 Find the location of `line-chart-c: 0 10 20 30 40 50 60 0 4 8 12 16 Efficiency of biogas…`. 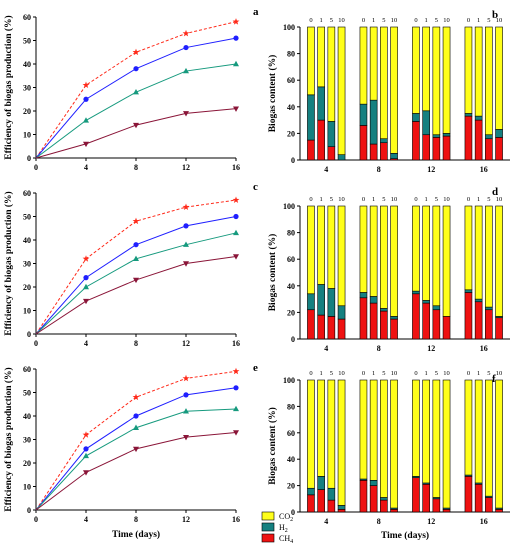

line-chart-c: 0 10 20 30 40 50 60 0 4 8 12 16 Efficiency of biogas… is located at coordinates (121, 268).